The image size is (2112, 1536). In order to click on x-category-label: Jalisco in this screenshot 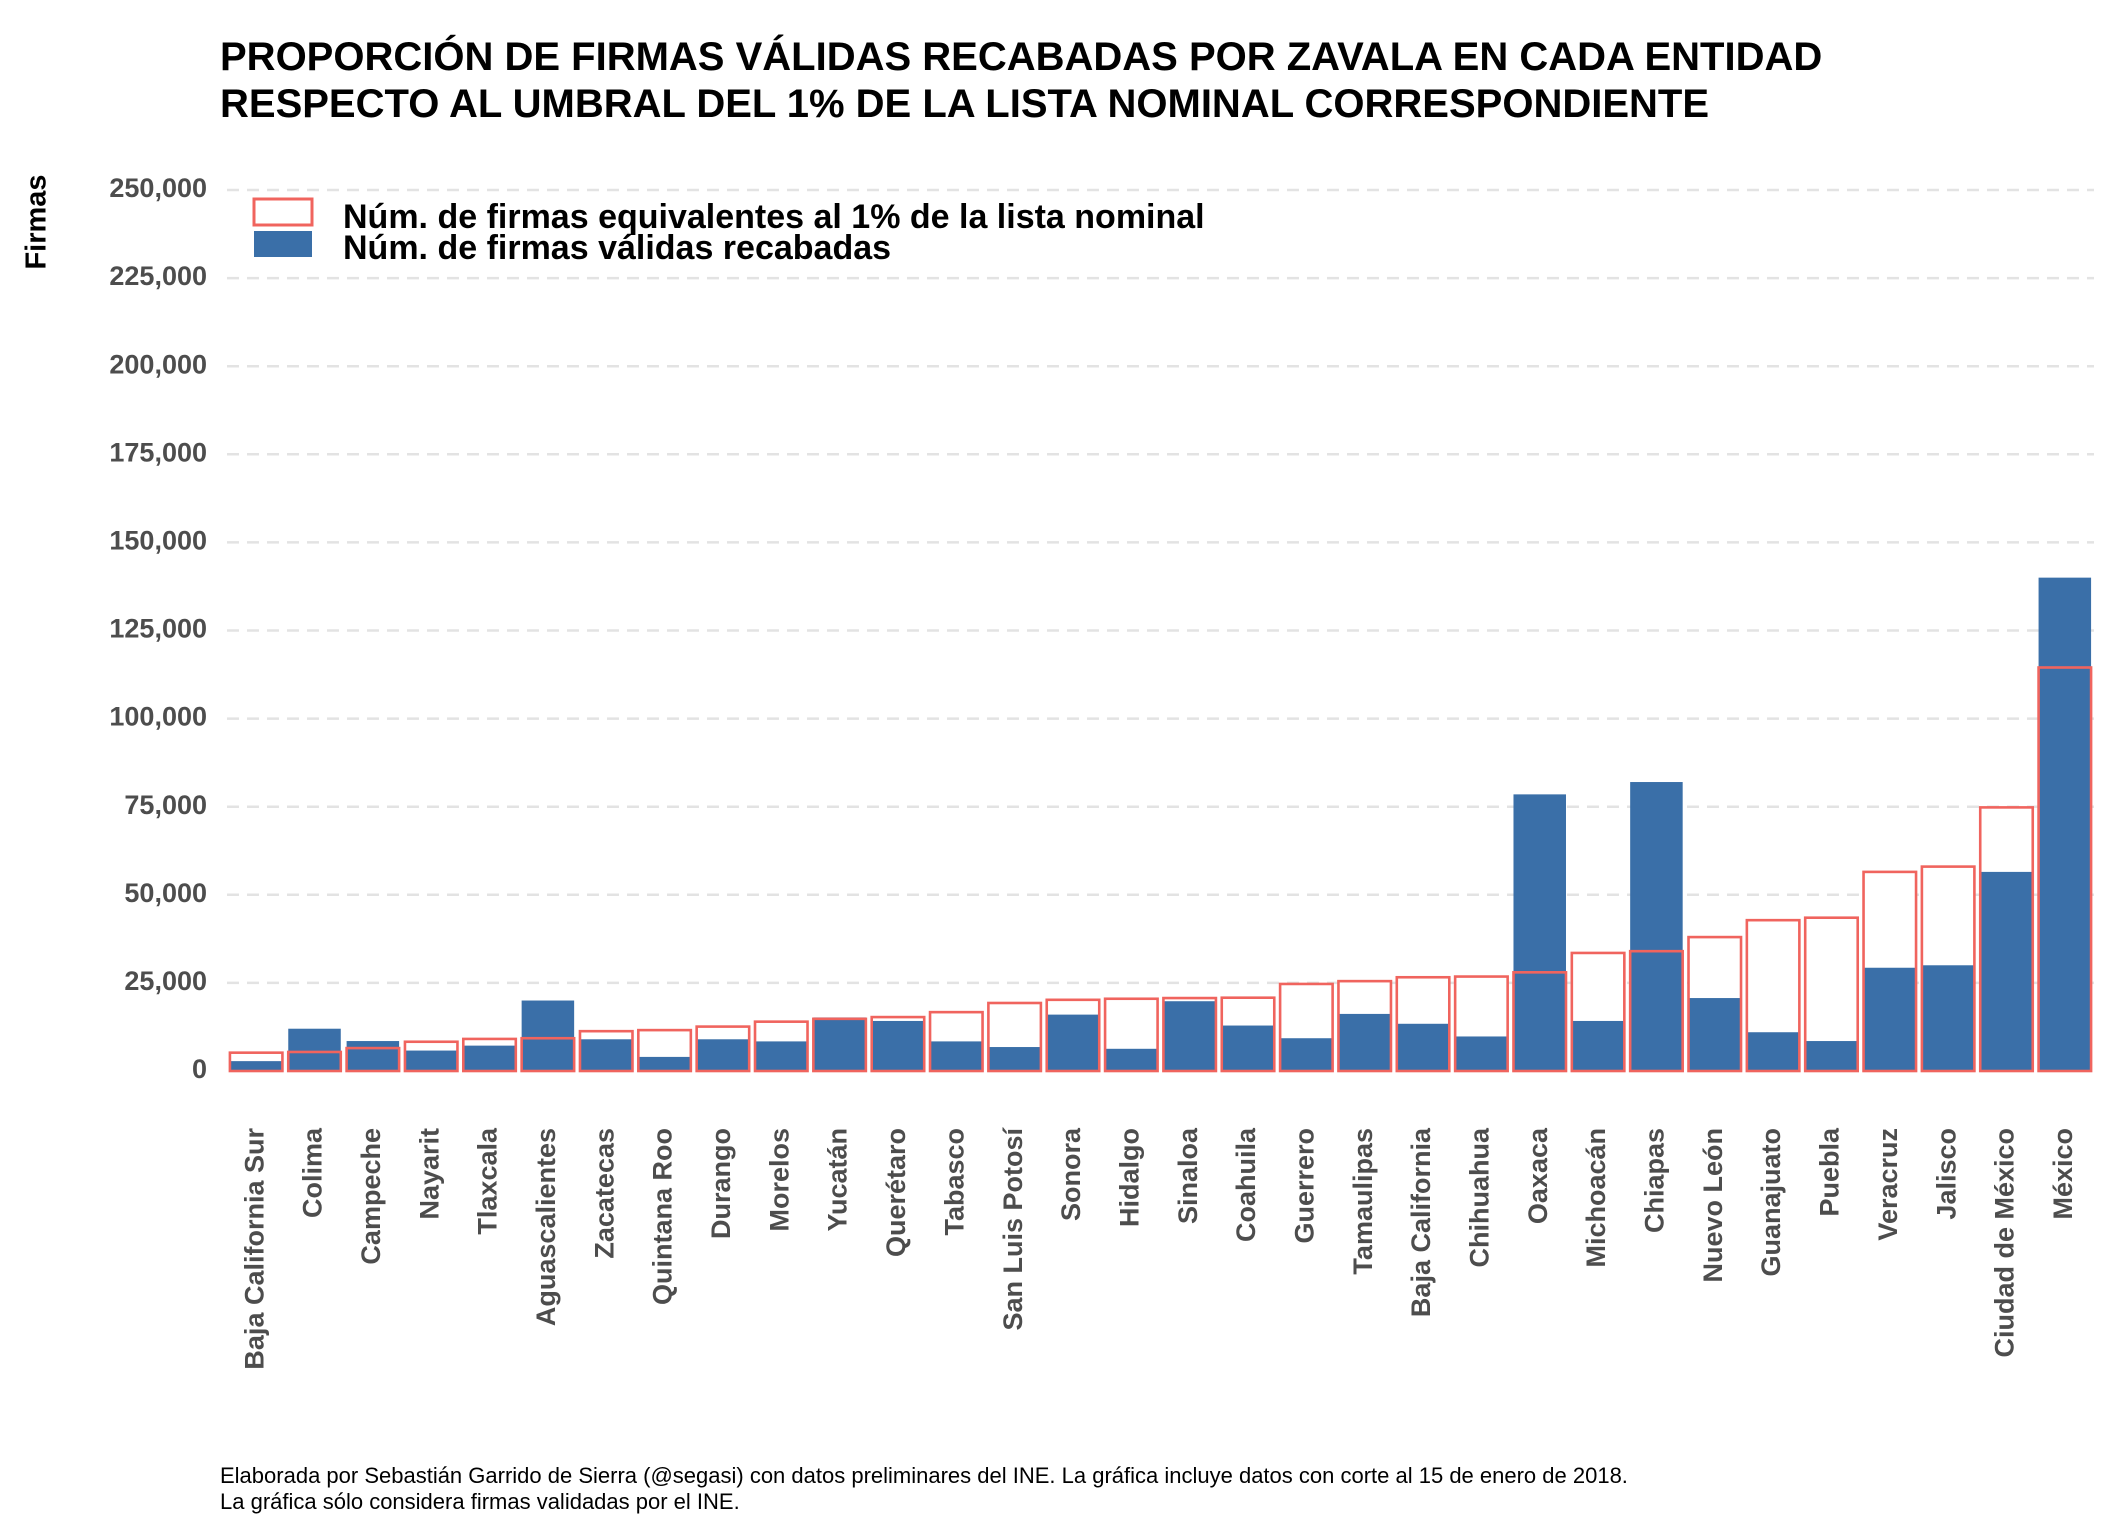, I will do `click(1946, 1174)`.